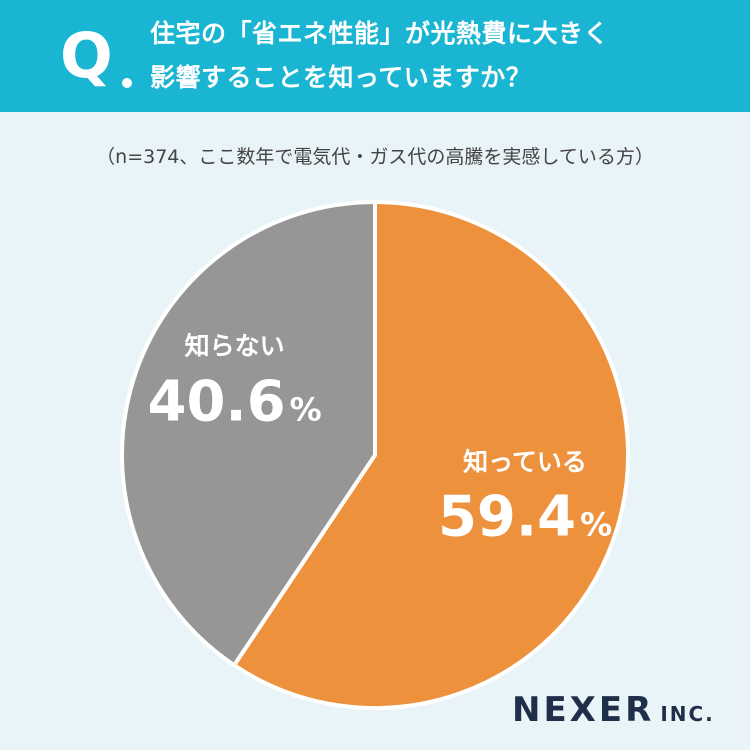 The height and width of the screenshot is (750, 750). Describe the element at coordinates (234, 401) in the screenshot. I see `slice-value-dont-know: 40.6%` at that location.